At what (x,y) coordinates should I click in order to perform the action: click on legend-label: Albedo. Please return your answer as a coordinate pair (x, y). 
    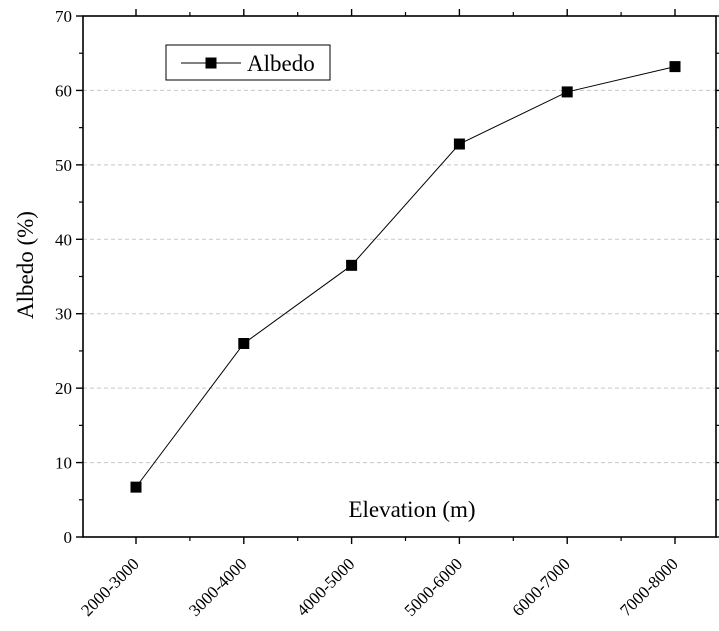
    Looking at the image, I should click on (281, 63).